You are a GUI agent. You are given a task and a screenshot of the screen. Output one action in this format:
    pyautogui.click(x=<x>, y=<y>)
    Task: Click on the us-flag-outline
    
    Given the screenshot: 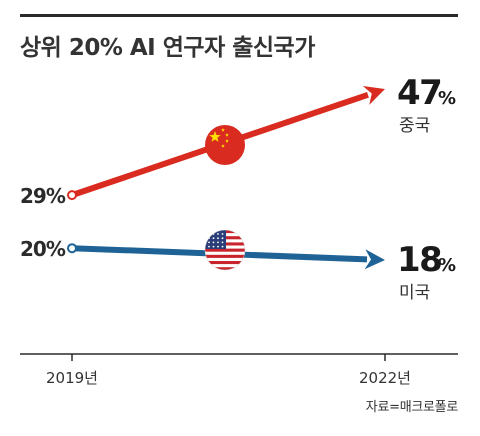 What is the action you would take?
    pyautogui.click(x=225, y=250)
    